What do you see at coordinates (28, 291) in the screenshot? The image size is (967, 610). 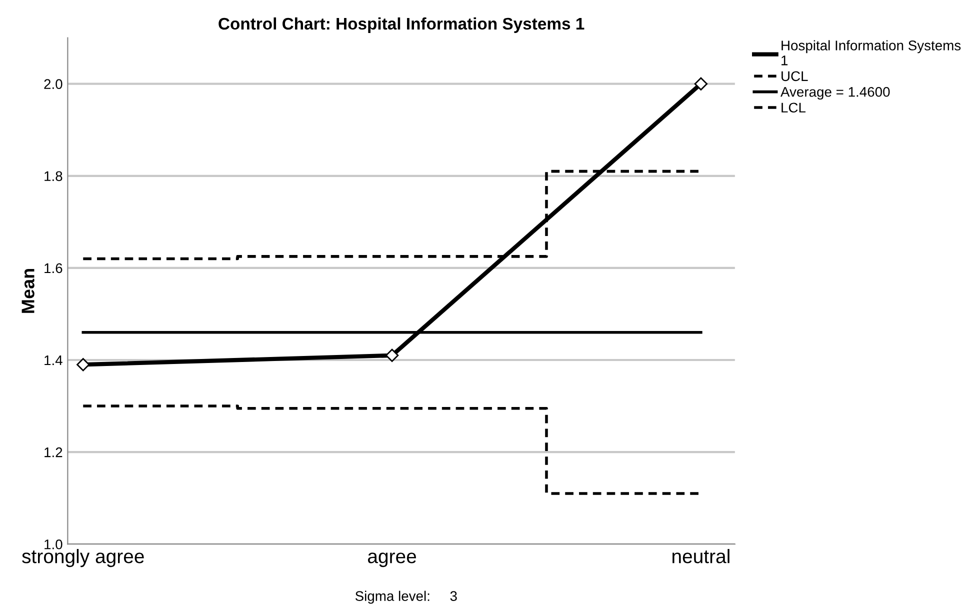 I see `y-axis-title: Mean` at bounding box center [28, 291].